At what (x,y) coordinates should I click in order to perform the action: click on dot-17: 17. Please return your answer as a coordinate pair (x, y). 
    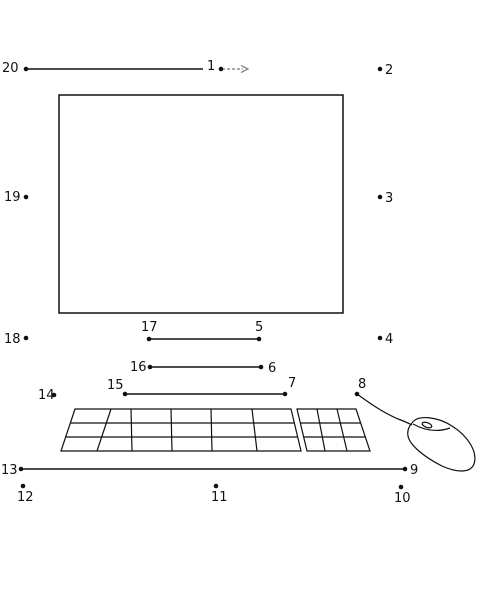
    Looking at the image, I should click on (149, 331).